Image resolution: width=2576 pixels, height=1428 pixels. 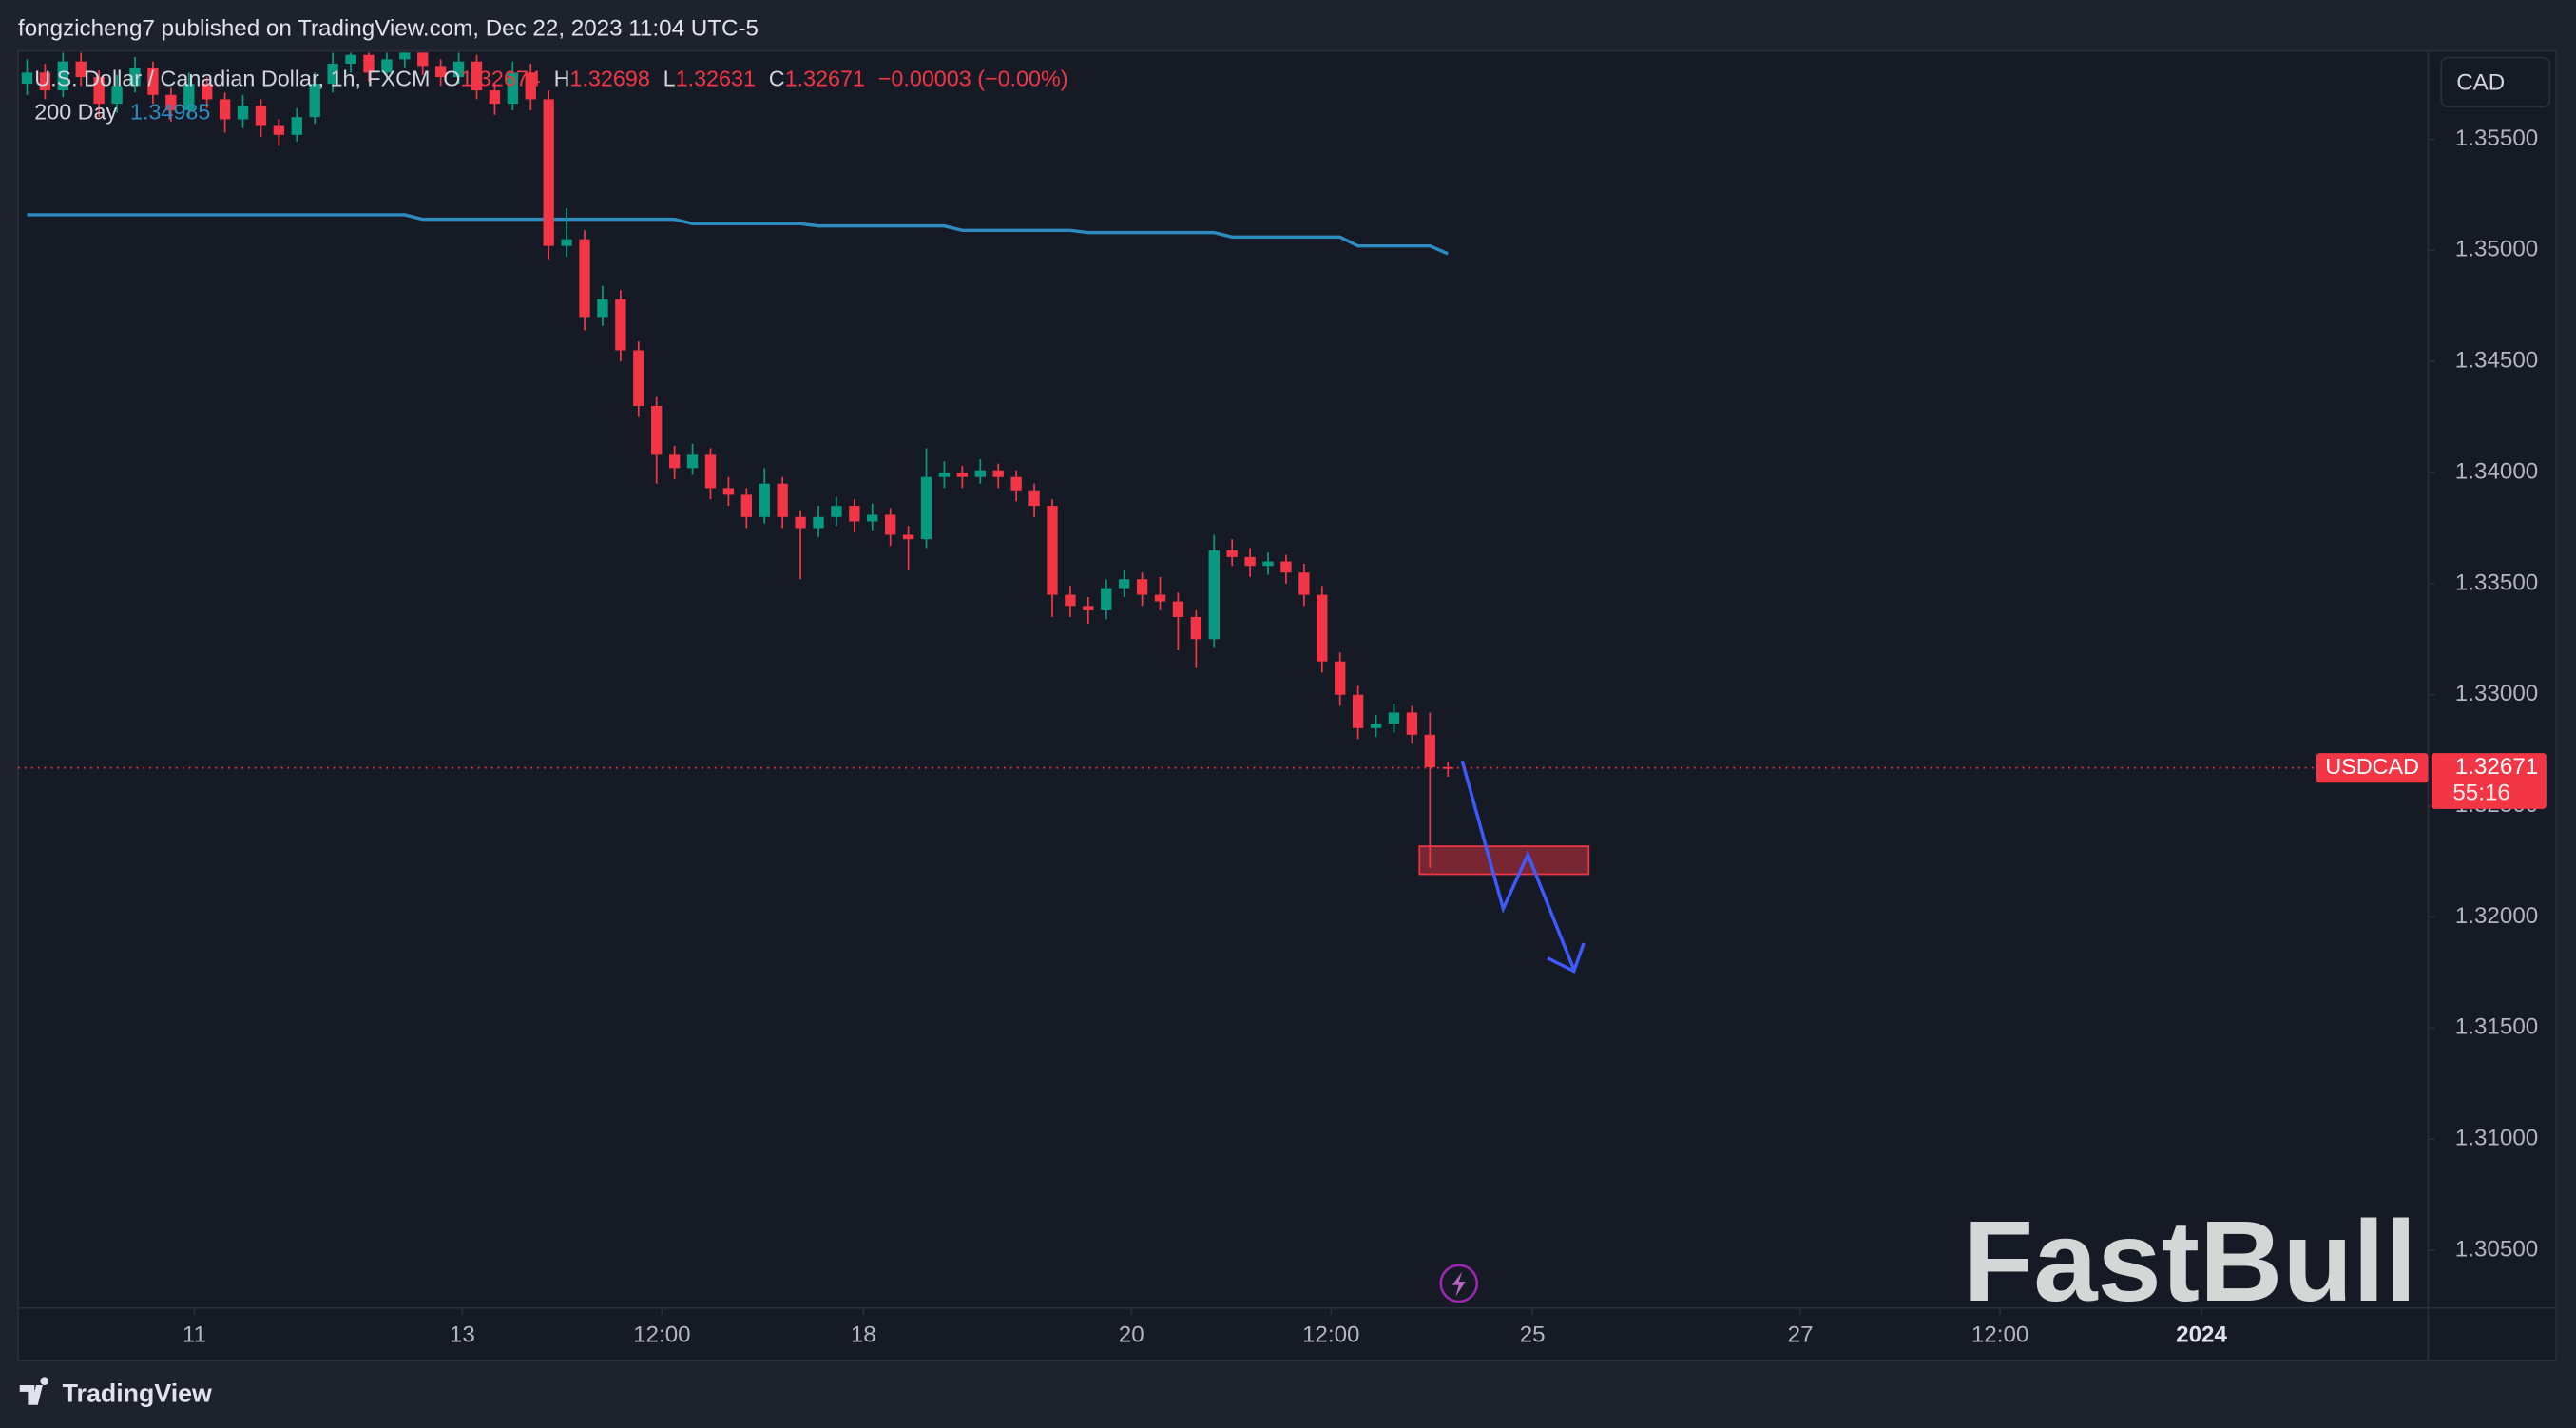 What do you see at coordinates (2489, 781) in the screenshot?
I see `price-tag` at bounding box center [2489, 781].